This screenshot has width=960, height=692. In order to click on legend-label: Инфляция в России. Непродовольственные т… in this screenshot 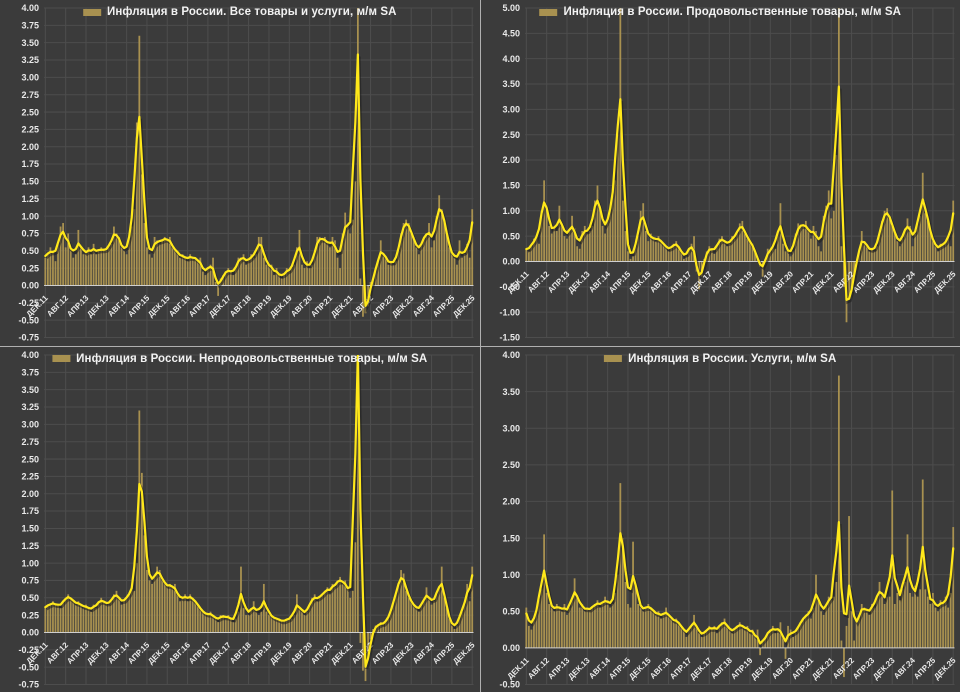, I will do `click(252, 358)`.